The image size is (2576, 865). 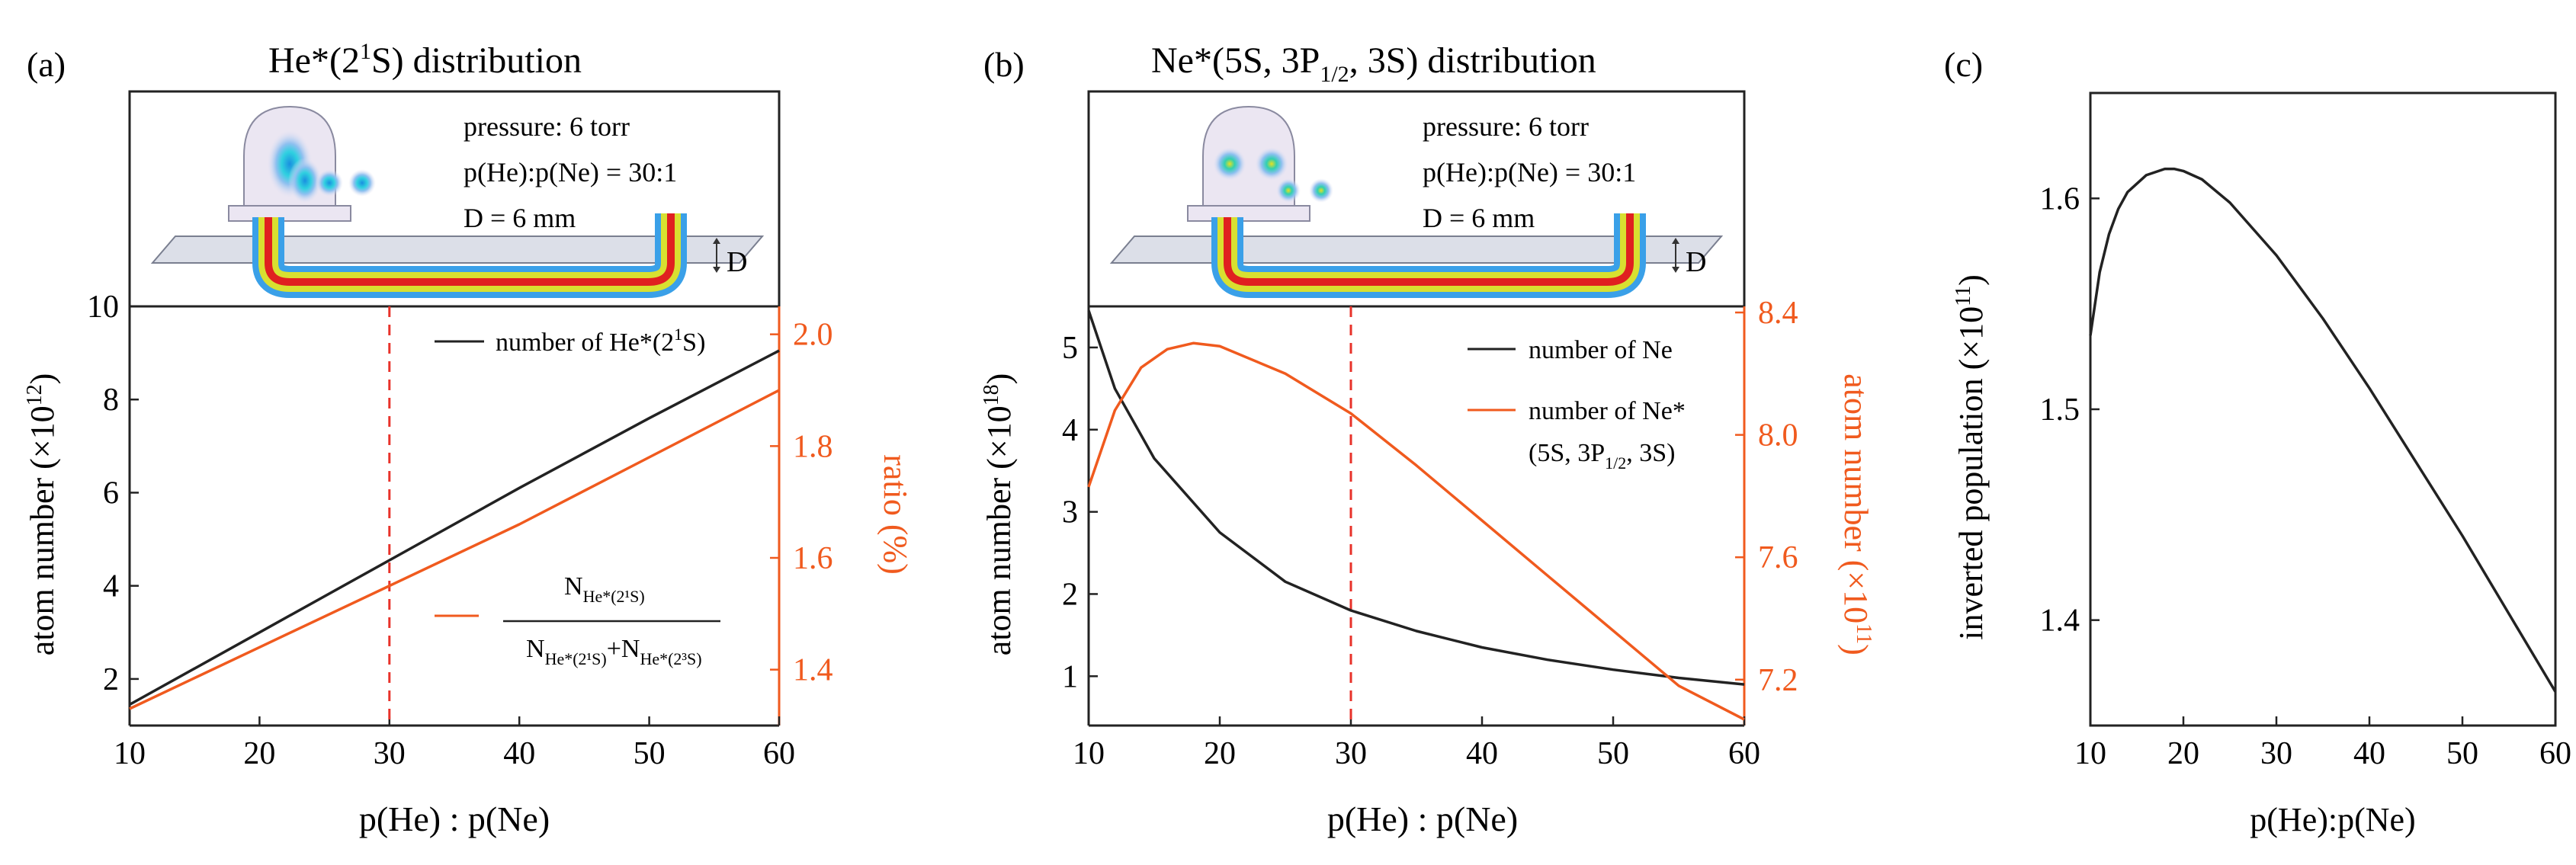 What do you see at coordinates (519, 753) in the screenshot?
I see `panel-a-xtick-label: 40` at bounding box center [519, 753].